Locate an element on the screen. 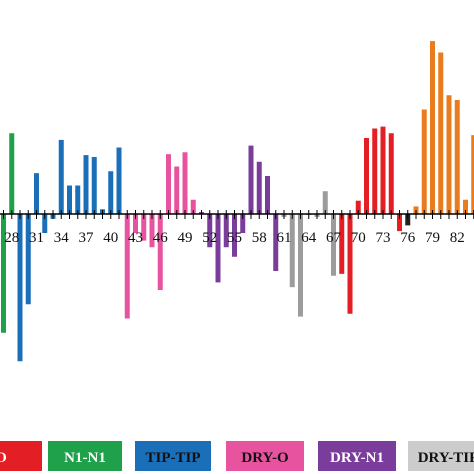  legend-label: N1-N1 is located at coordinates (85, 458).